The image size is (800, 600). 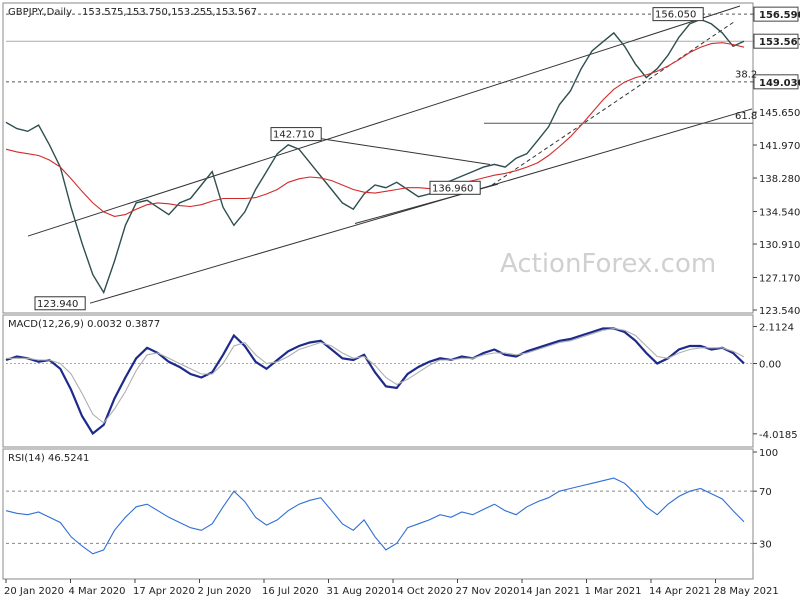 I want to click on rsi-title: RSI(14) 46.5241, so click(x=48, y=458).